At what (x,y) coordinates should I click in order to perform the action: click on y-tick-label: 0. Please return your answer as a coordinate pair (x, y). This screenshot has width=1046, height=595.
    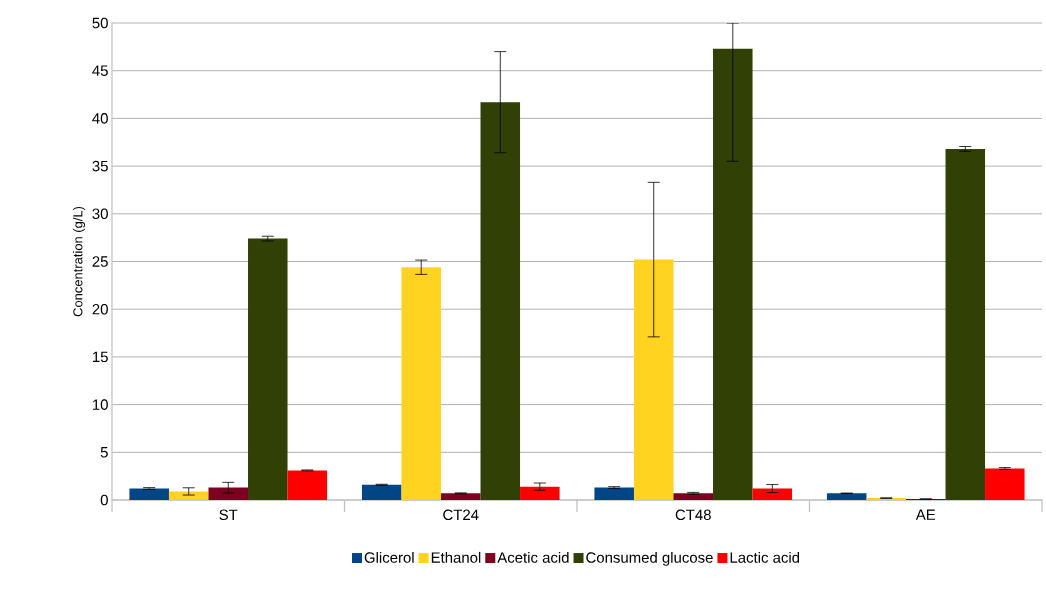
    Looking at the image, I should click on (104, 500).